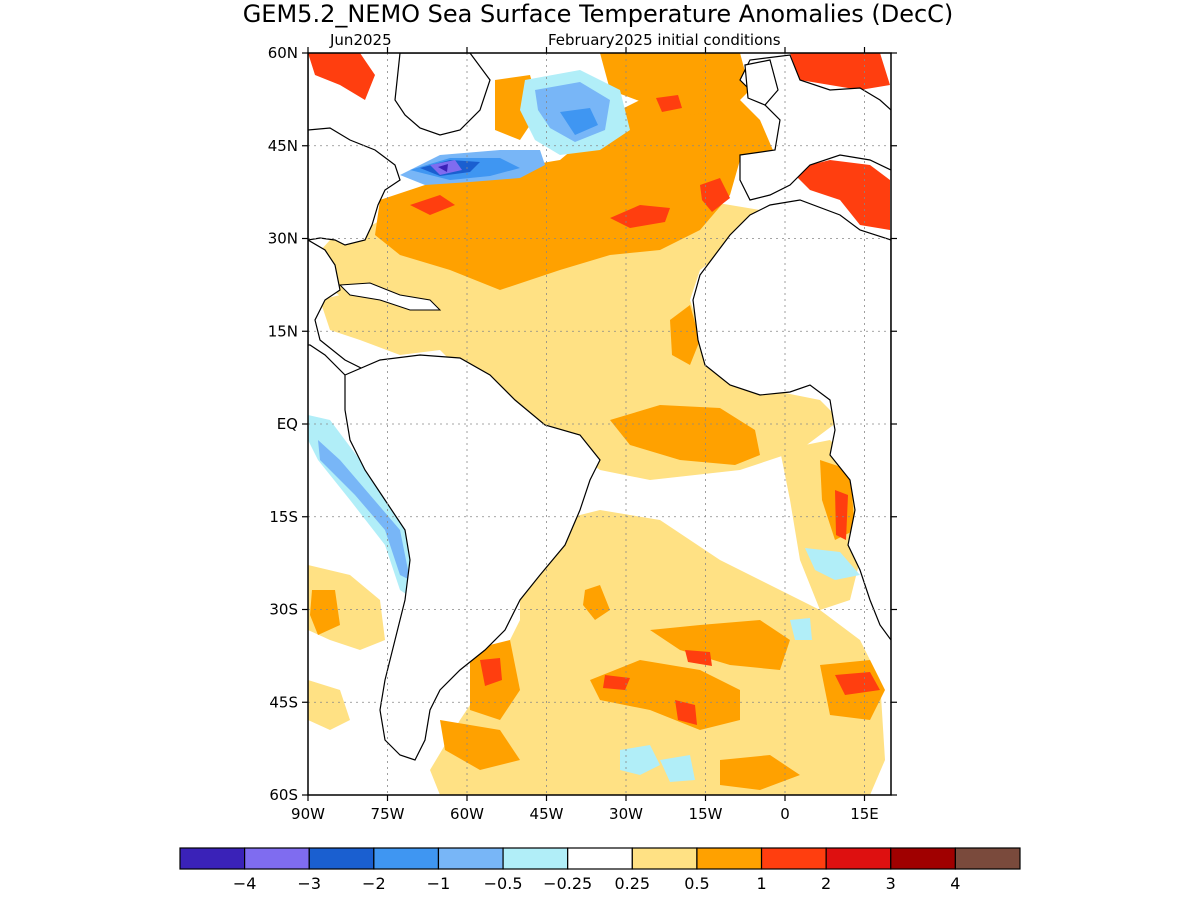  Describe the element at coordinates (840, 195) in the screenshot. I see `anomaly-region-mediterranean-red` at that location.